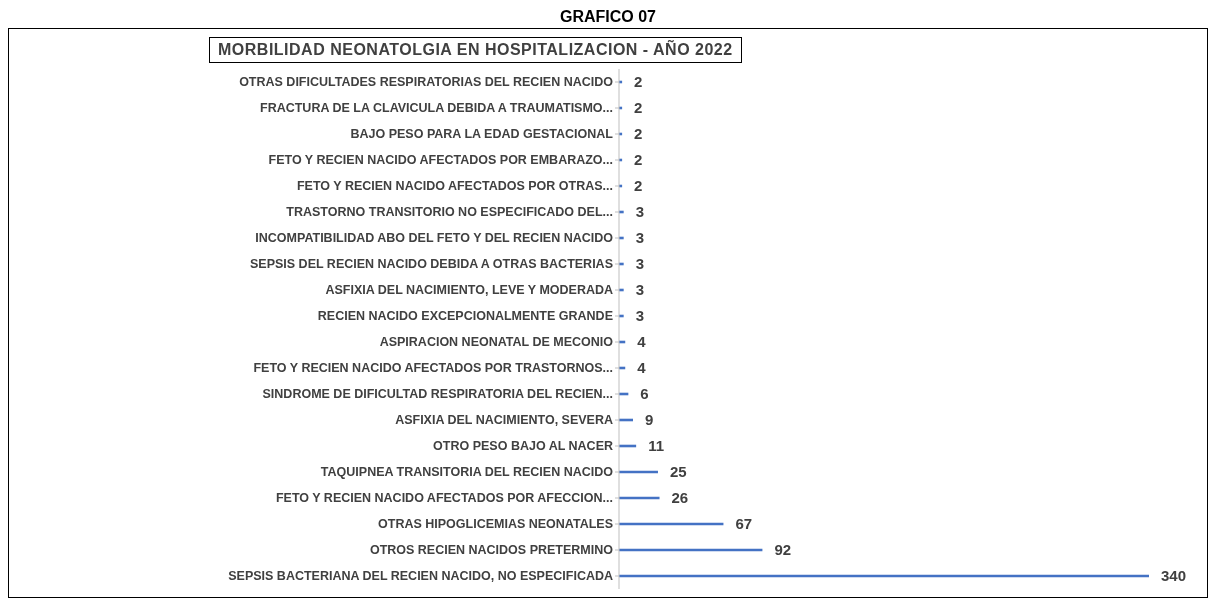 The image size is (1216, 603). Describe the element at coordinates (434, 238) in the screenshot. I see `y-tick-label: INCOMPATIBILIDAD ABO DEL FETO Y DEL RECIEN NACIDO` at that location.